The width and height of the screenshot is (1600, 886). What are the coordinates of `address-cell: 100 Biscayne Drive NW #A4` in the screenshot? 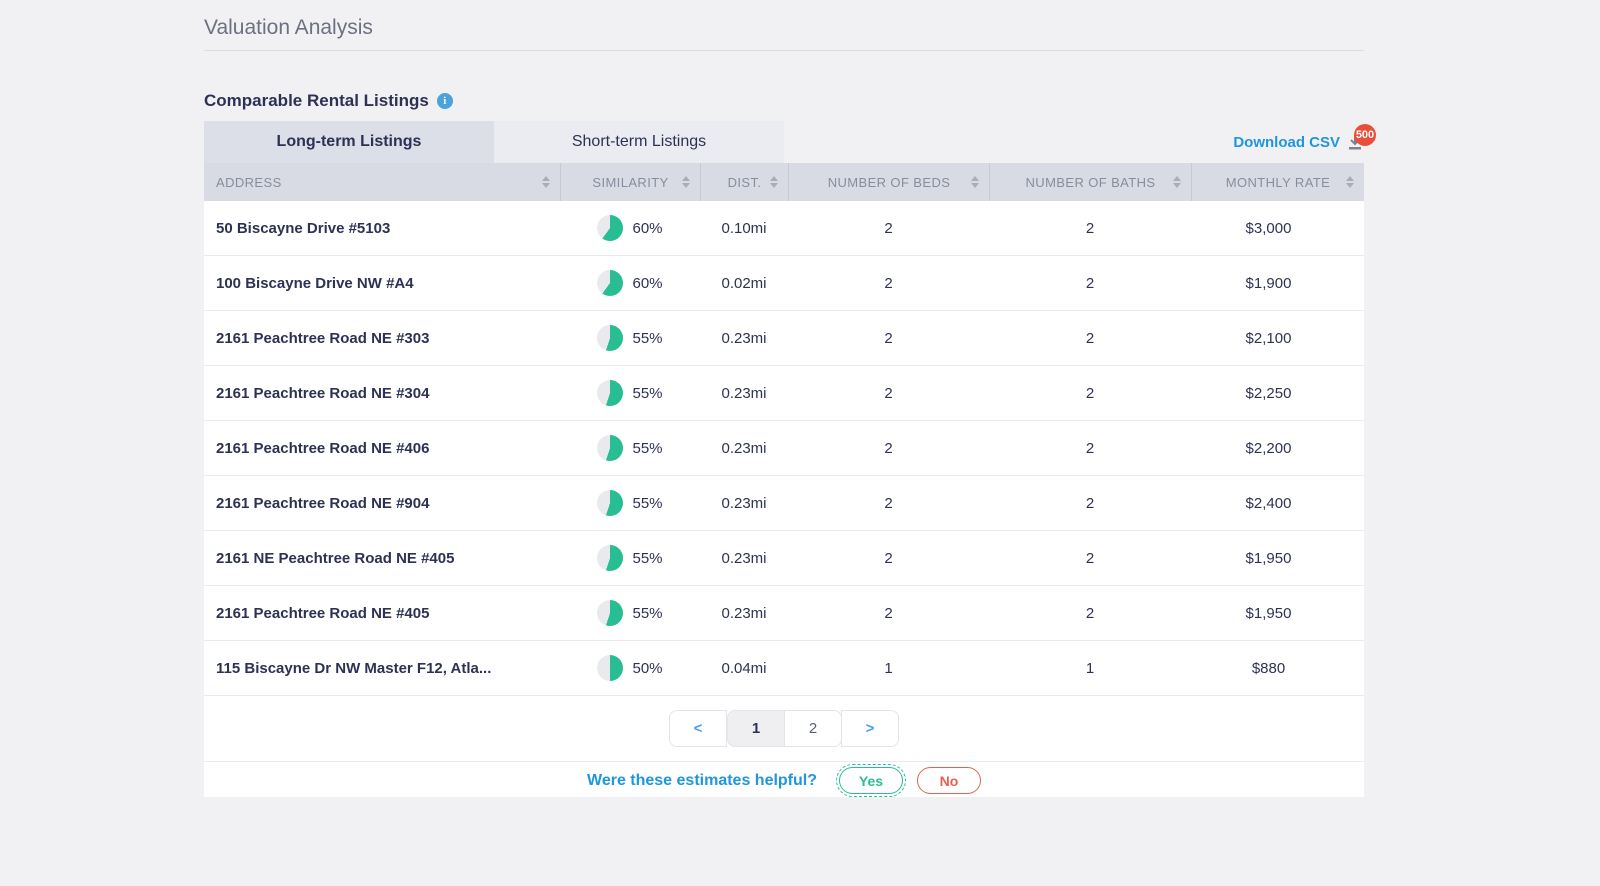 It's located at (315, 283).